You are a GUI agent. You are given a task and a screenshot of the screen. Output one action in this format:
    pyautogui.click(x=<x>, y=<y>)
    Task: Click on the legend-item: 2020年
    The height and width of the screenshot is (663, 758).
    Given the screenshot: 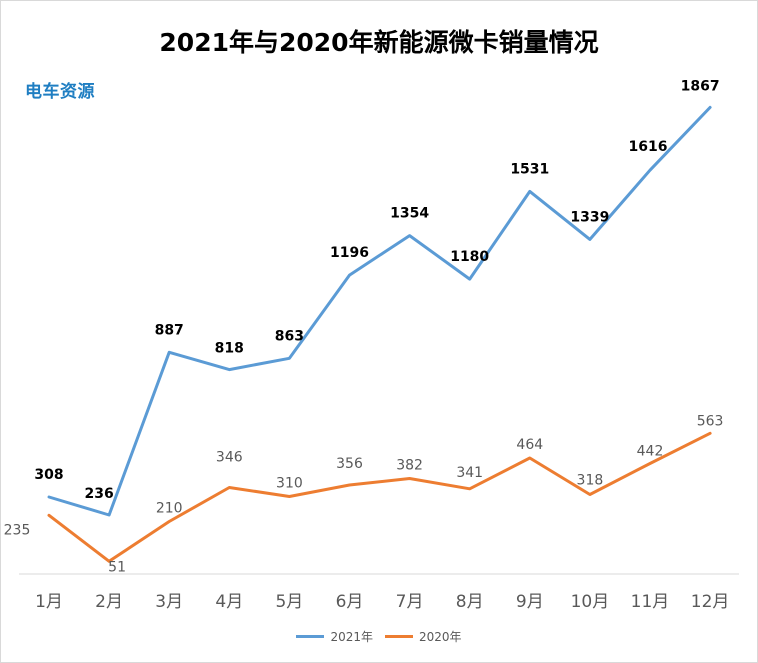 What is the action you would take?
    pyautogui.click(x=423, y=636)
    